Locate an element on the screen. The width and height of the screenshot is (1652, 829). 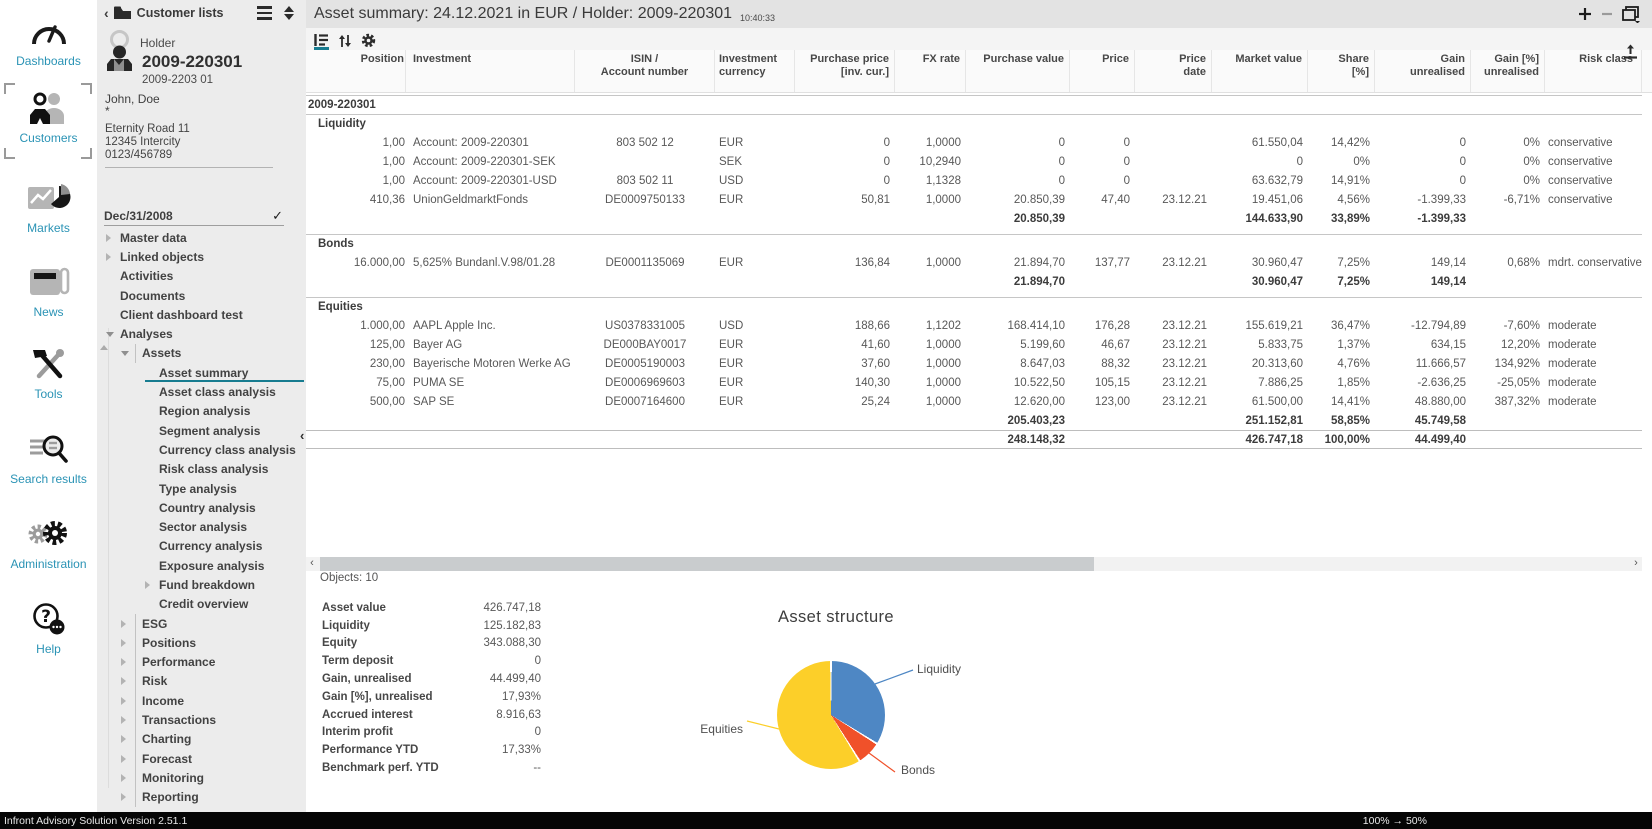
tree-item-monitoring: Monitoring is located at coordinates (201, 778).